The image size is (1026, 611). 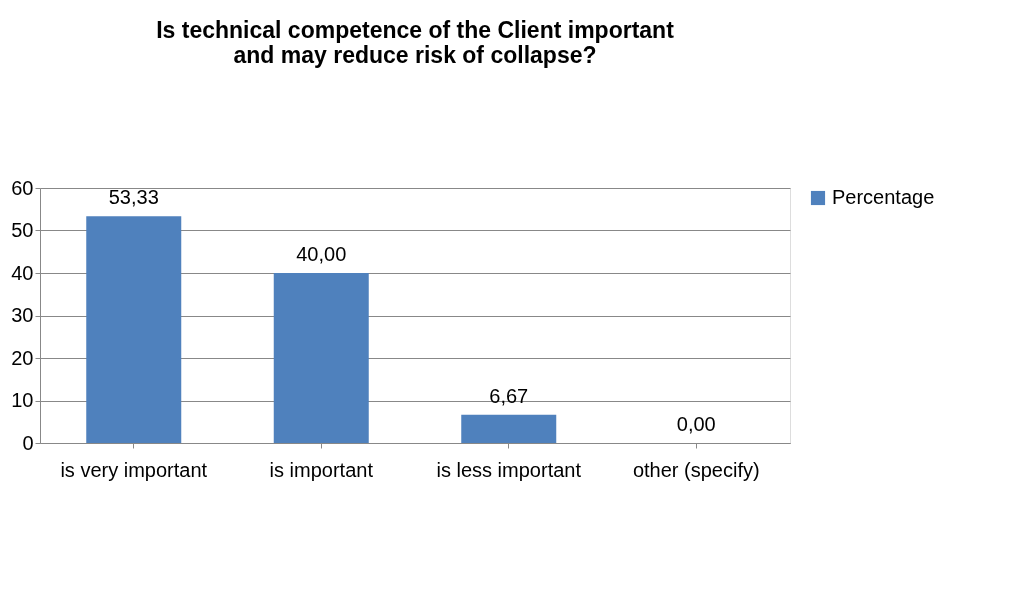 What do you see at coordinates (883, 197) in the screenshot?
I see `legend-label: Percentage` at bounding box center [883, 197].